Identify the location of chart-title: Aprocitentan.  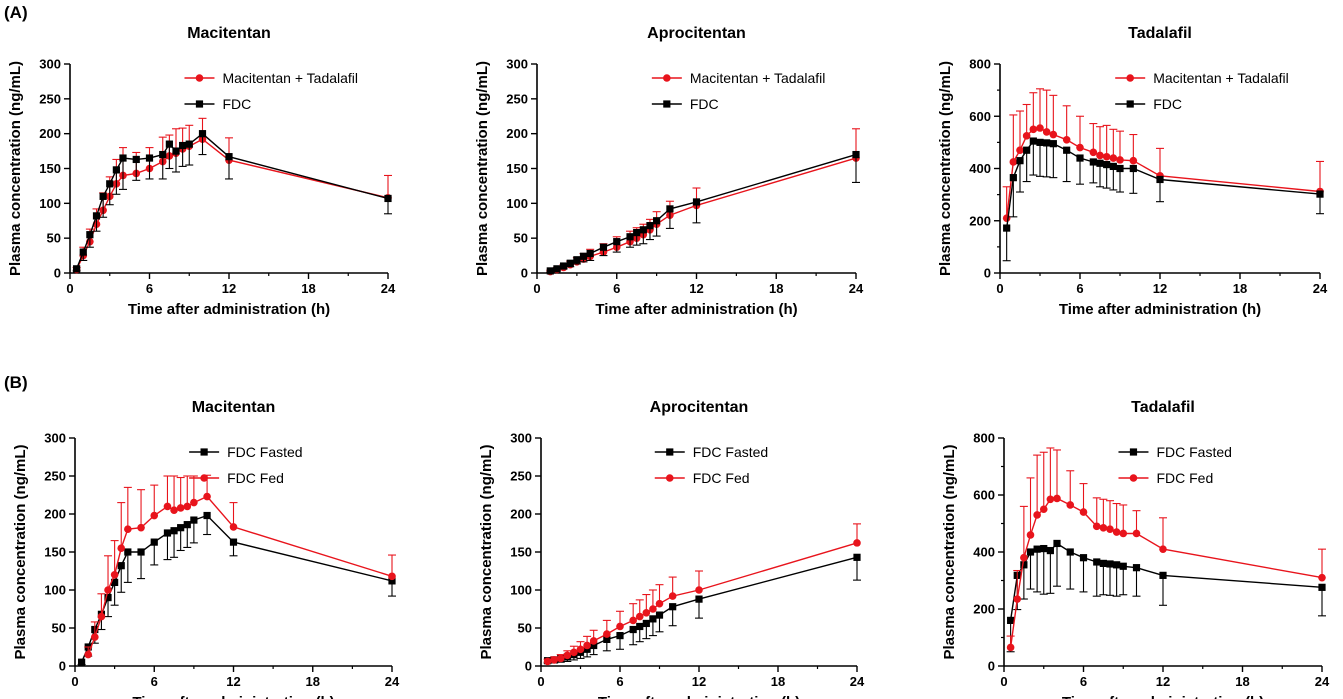
(699, 407).